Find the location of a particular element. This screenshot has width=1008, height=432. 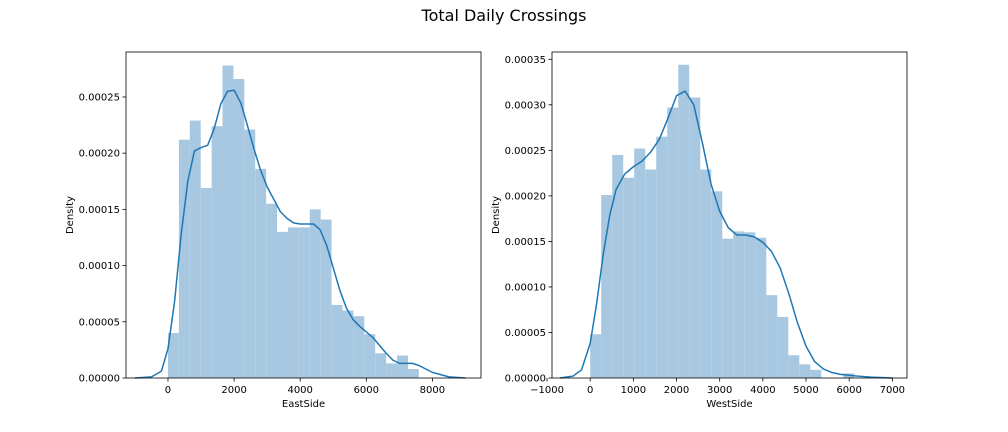

x-tick-label: 8000 is located at coordinates (432, 390).